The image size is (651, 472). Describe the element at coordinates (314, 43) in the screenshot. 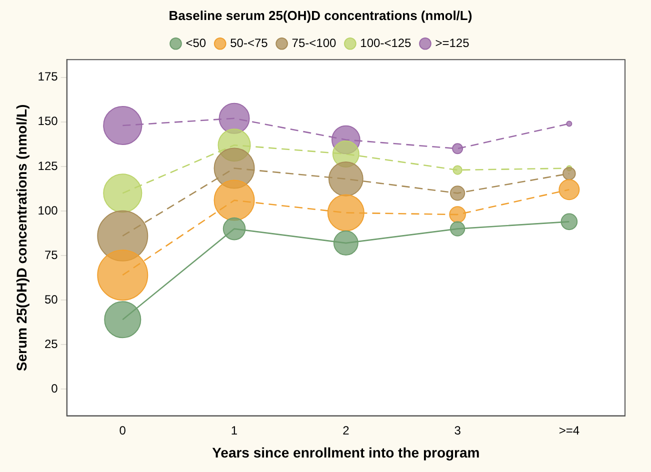

I see `legend-label: 75-<100` at that location.